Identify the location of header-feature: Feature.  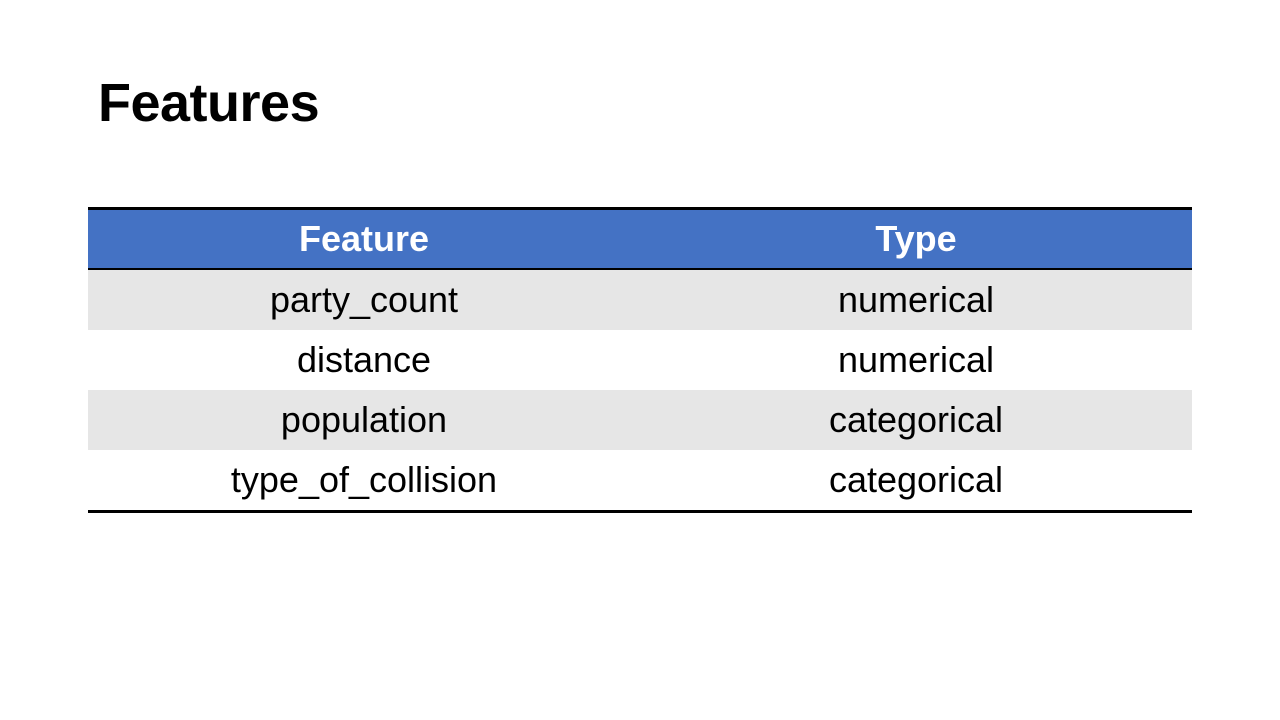
(364, 238).